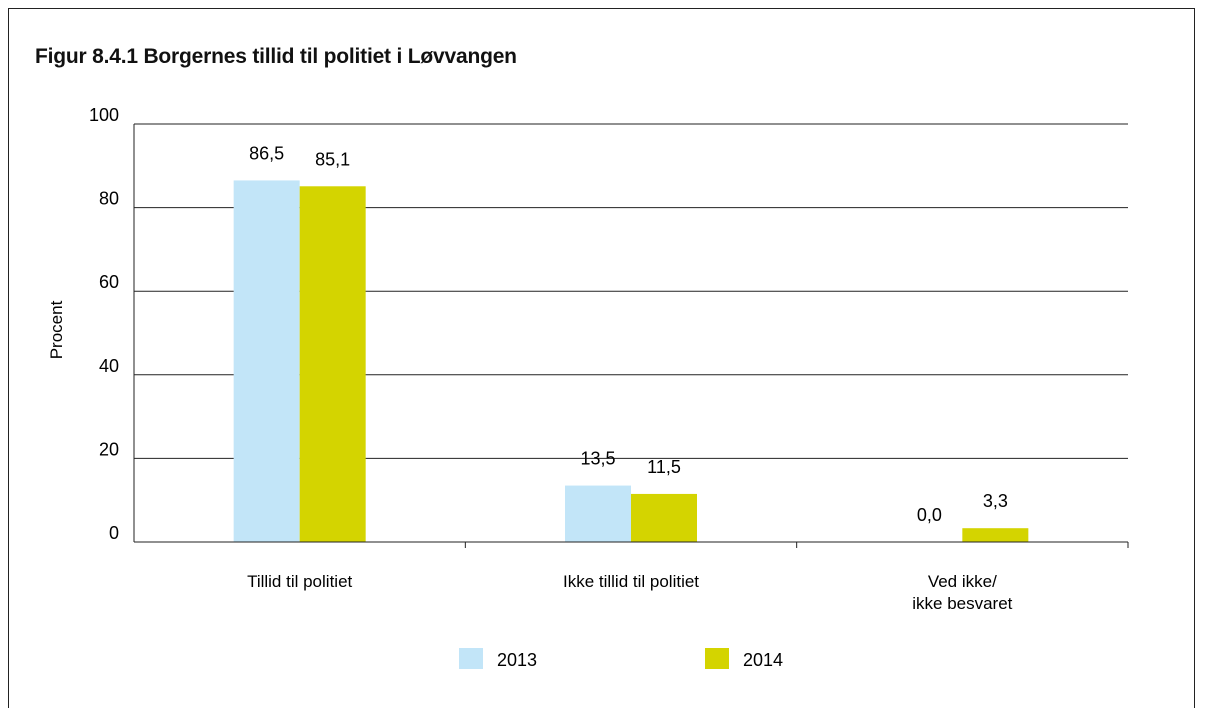  What do you see at coordinates (717, 658) in the screenshot?
I see `legend-swatch-2014` at bounding box center [717, 658].